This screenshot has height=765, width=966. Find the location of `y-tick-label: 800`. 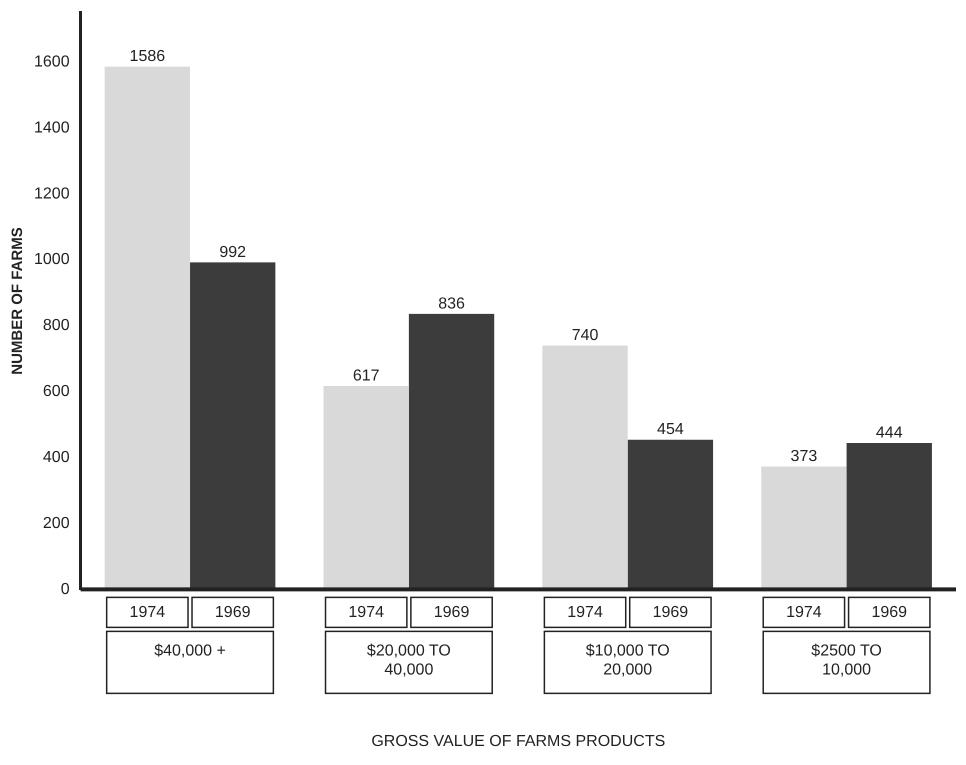

y-tick-label: 800 is located at coordinates (56, 325).